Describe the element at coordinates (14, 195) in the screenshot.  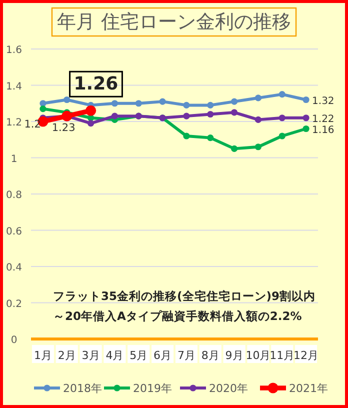
I see `y-tick-label: 0.8` at that location.